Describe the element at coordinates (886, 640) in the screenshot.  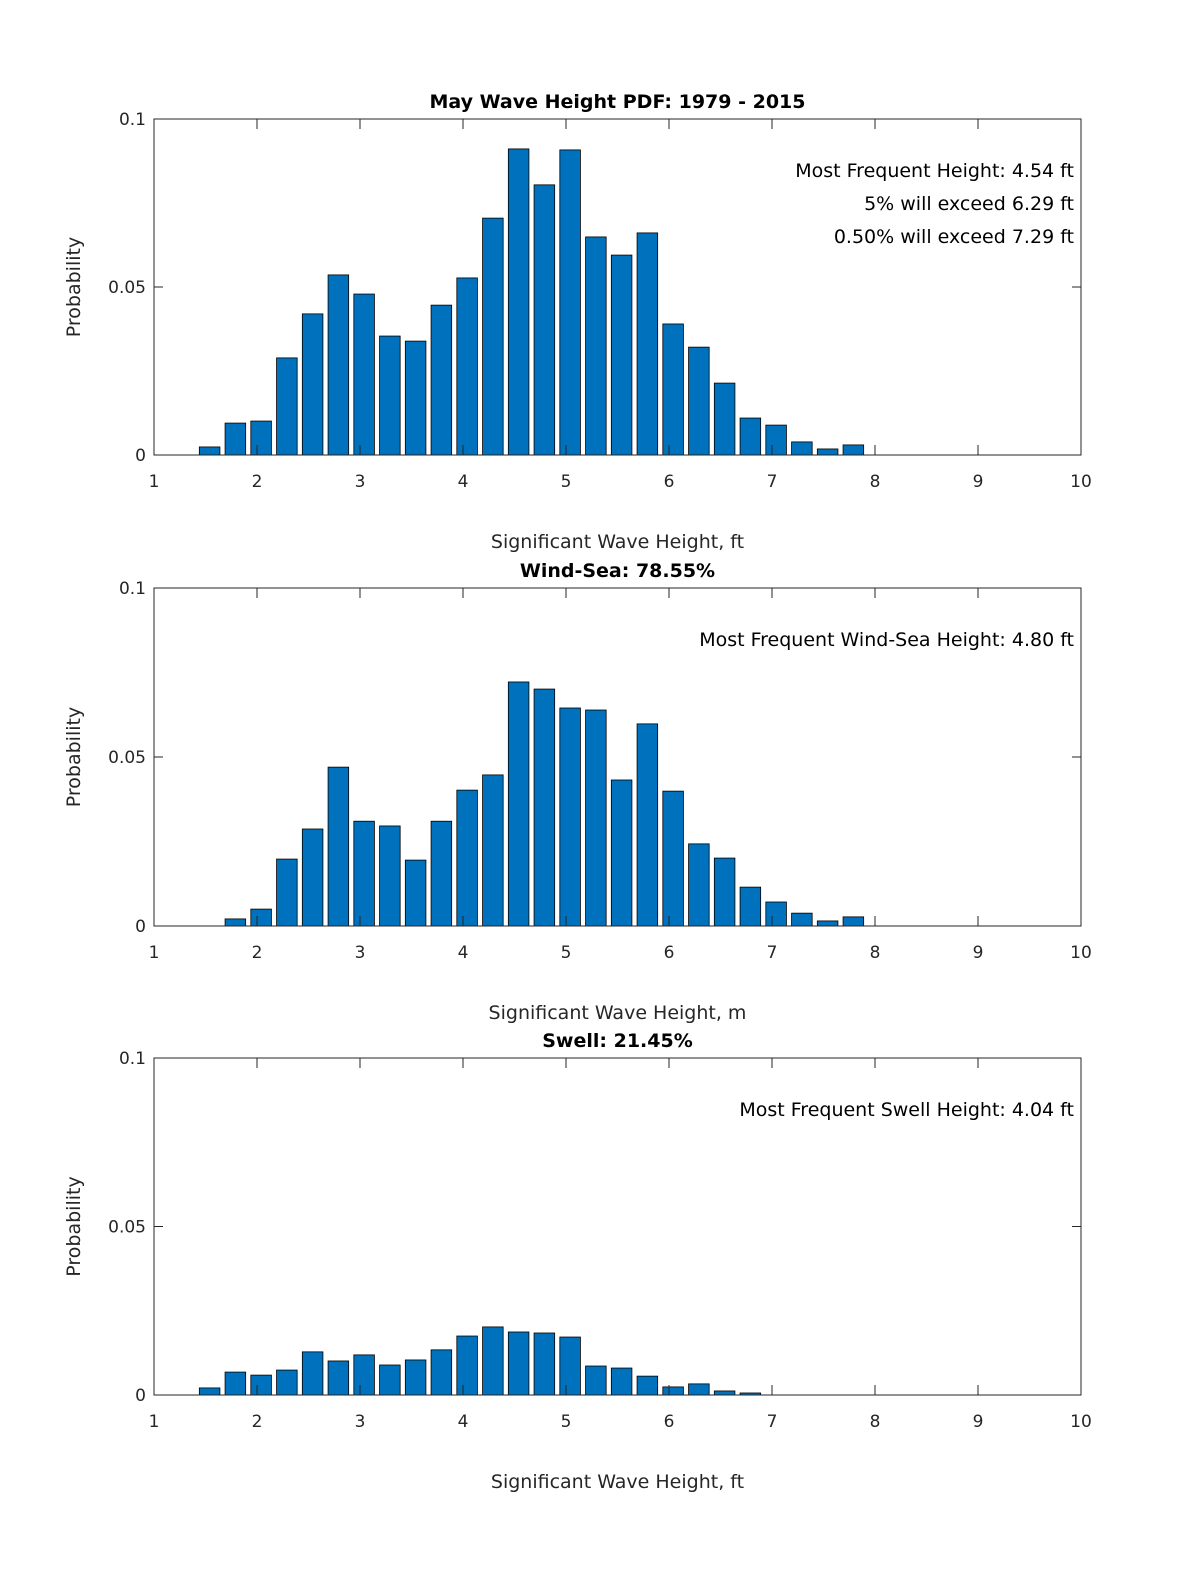
I see `annotation: Most Frequent Wind-Sea Height: 4.80 ft` at that location.